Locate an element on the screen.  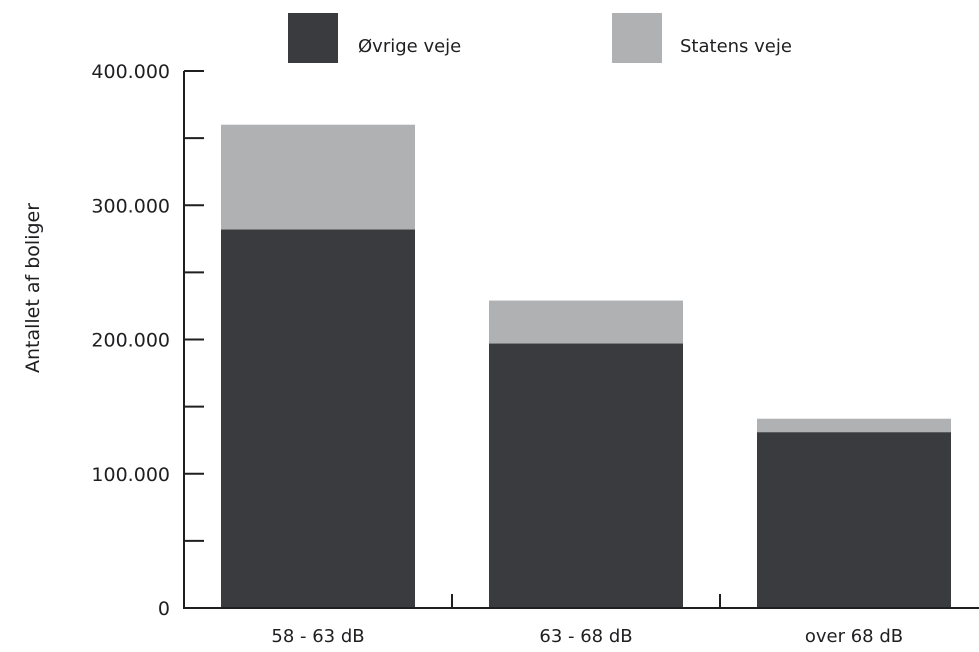
x-tick-label-3: over 68 dB is located at coordinates (854, 636).